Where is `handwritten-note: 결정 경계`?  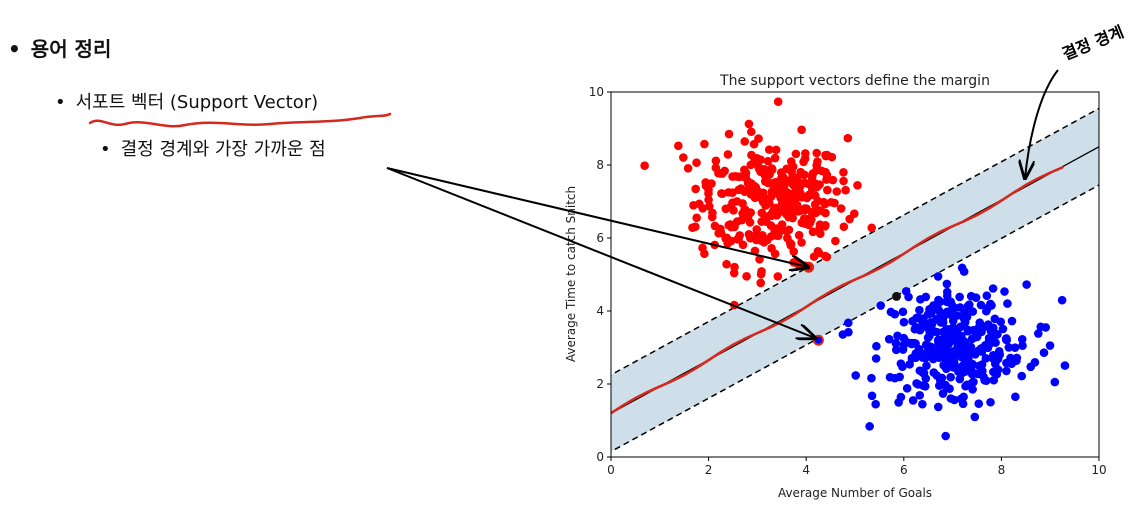 handwritten-note: 결정 경계 is located at coordinates (1093, 43).